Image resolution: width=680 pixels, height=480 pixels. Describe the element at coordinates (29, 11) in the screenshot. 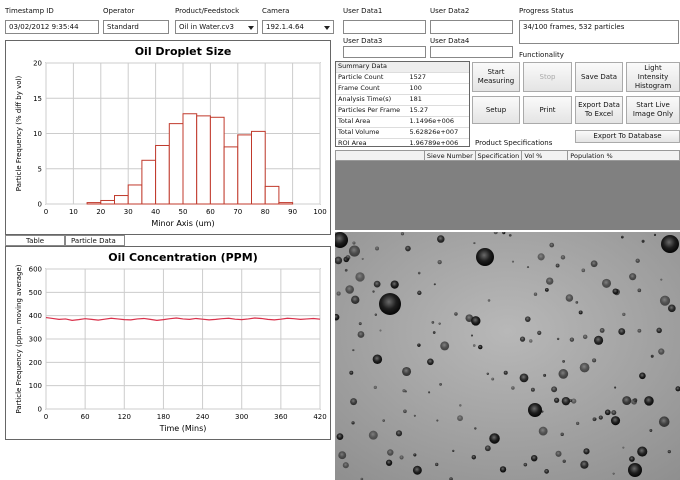

I see `field-label: Timestamp ID` at that location.